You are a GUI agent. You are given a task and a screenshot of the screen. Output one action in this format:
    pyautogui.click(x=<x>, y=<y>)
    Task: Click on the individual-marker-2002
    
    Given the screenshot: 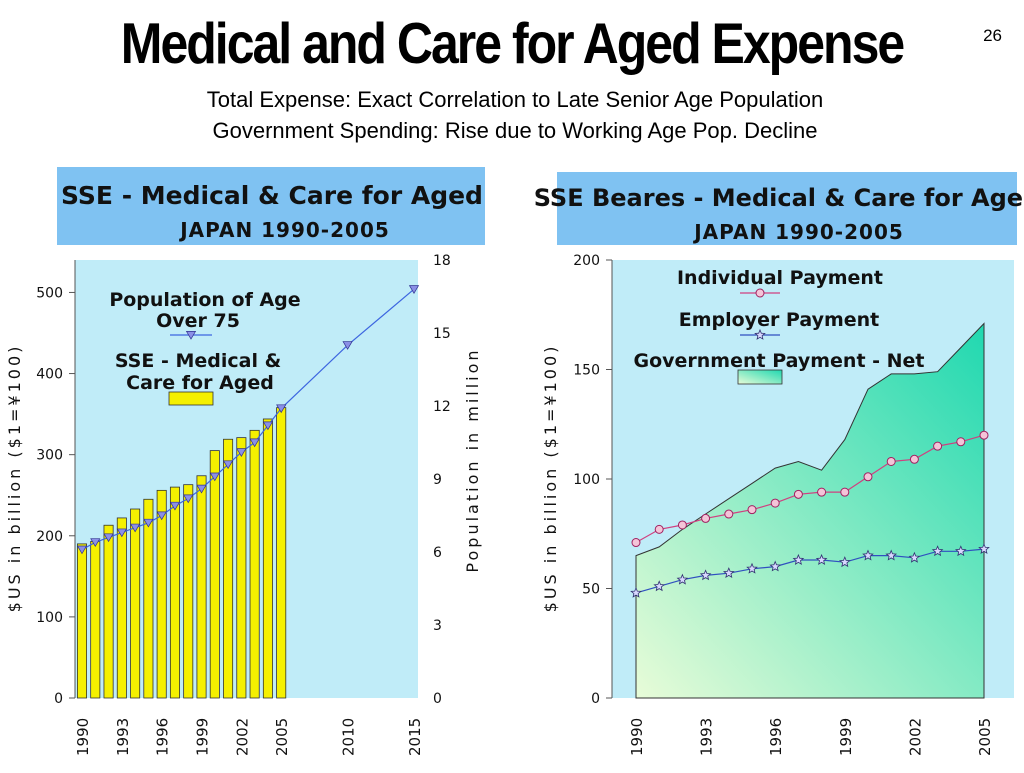 What is the action you would take?
    pyautogui.click(x=914, y=459)
    